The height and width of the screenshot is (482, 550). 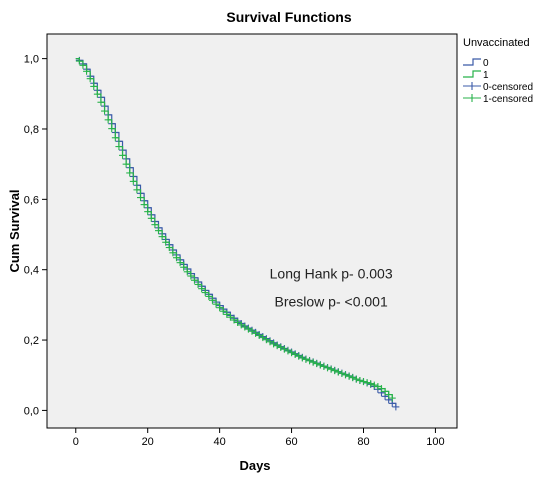 I want to click on x-axis-title: Days, so click(x=254, y=465).